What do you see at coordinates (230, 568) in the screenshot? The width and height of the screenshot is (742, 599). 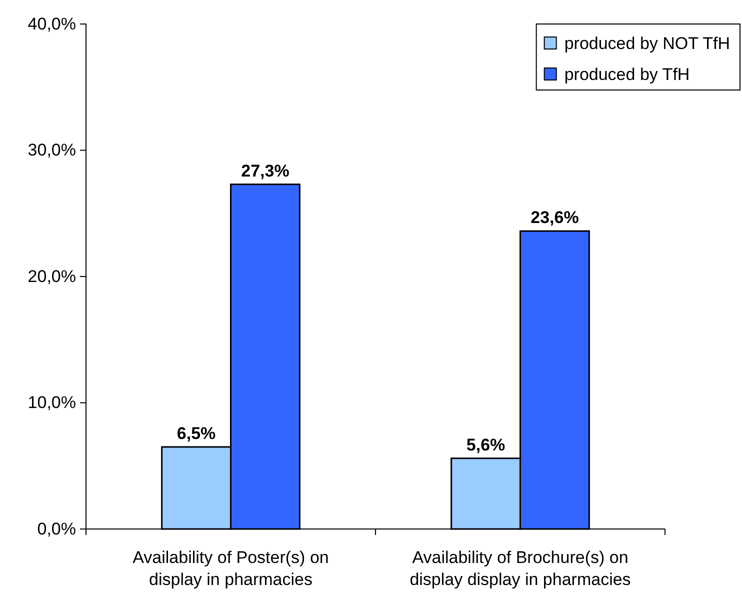 I see `x-tick-label: Availability of Poster(s) on display in pharmacies` at bounding box center [230, 568].